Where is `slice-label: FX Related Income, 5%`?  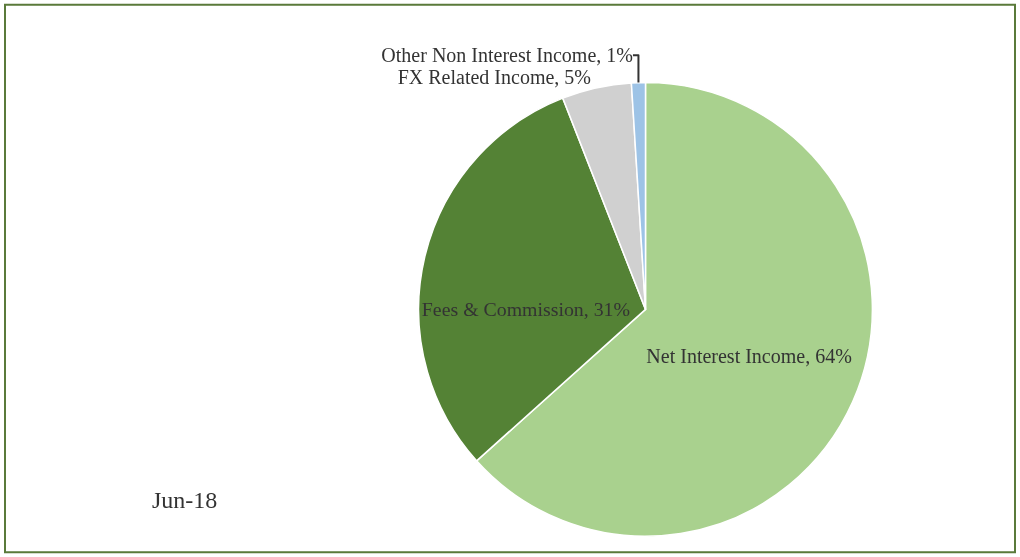 slice-label: FX Related Income, 5% is located at coordinates (494, 77).